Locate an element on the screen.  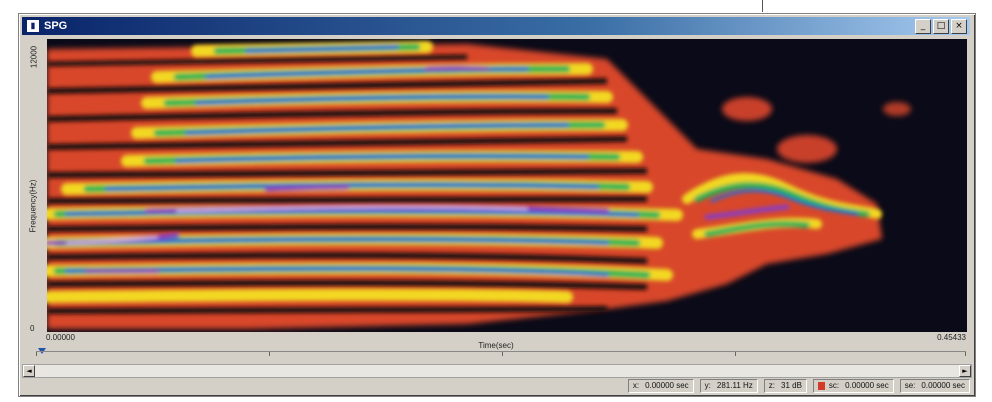
maximize-button: □ is located at coordinates (941, 26).